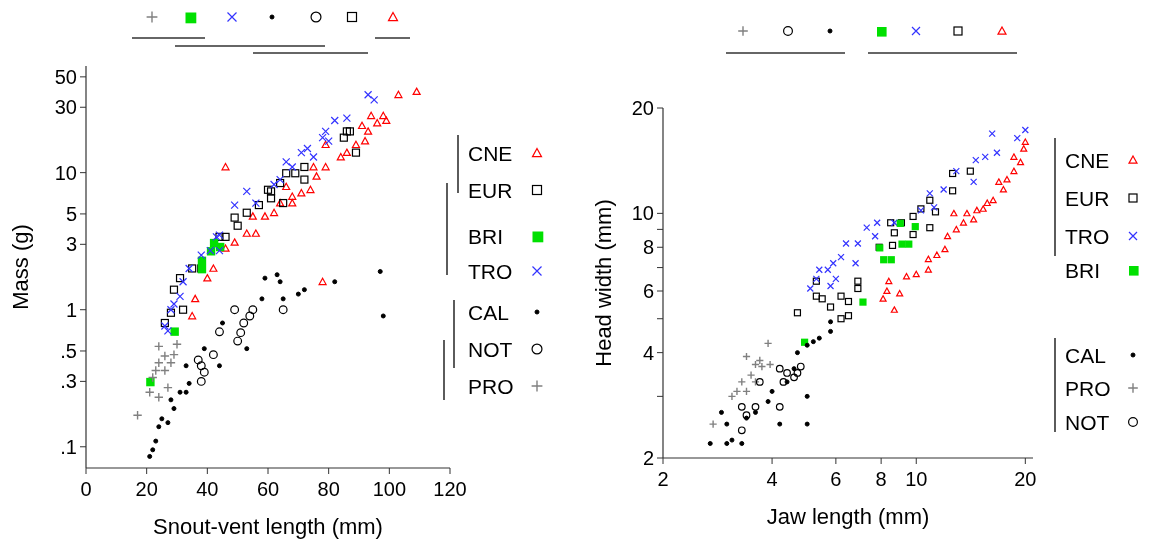 The image size is (1154, 544). What do you see at coordinates (68, 350) in the screenshot?
I see `y-tick-label: .5` at bounding box center [68, 350].